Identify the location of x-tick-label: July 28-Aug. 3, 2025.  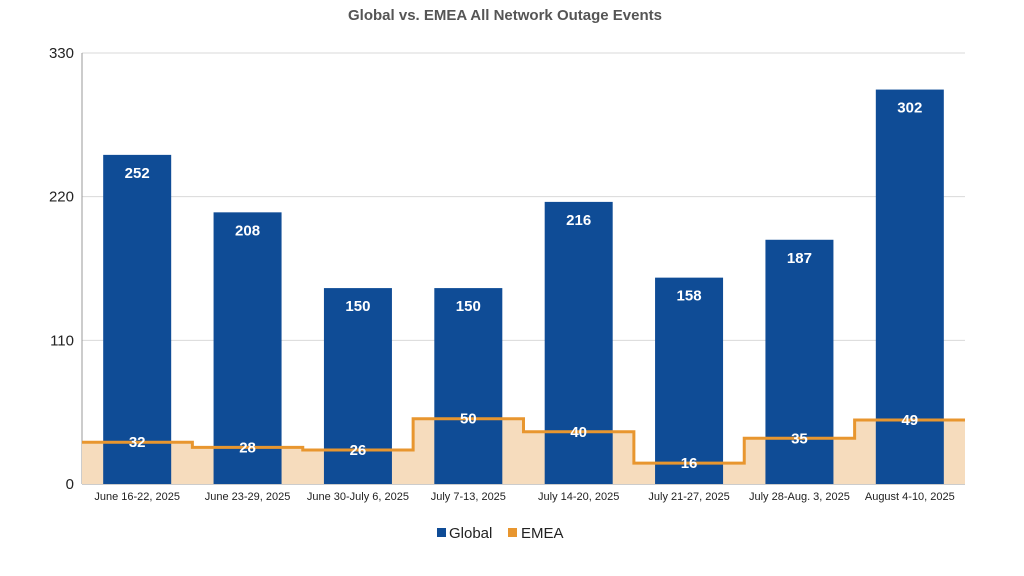
(799, 497).